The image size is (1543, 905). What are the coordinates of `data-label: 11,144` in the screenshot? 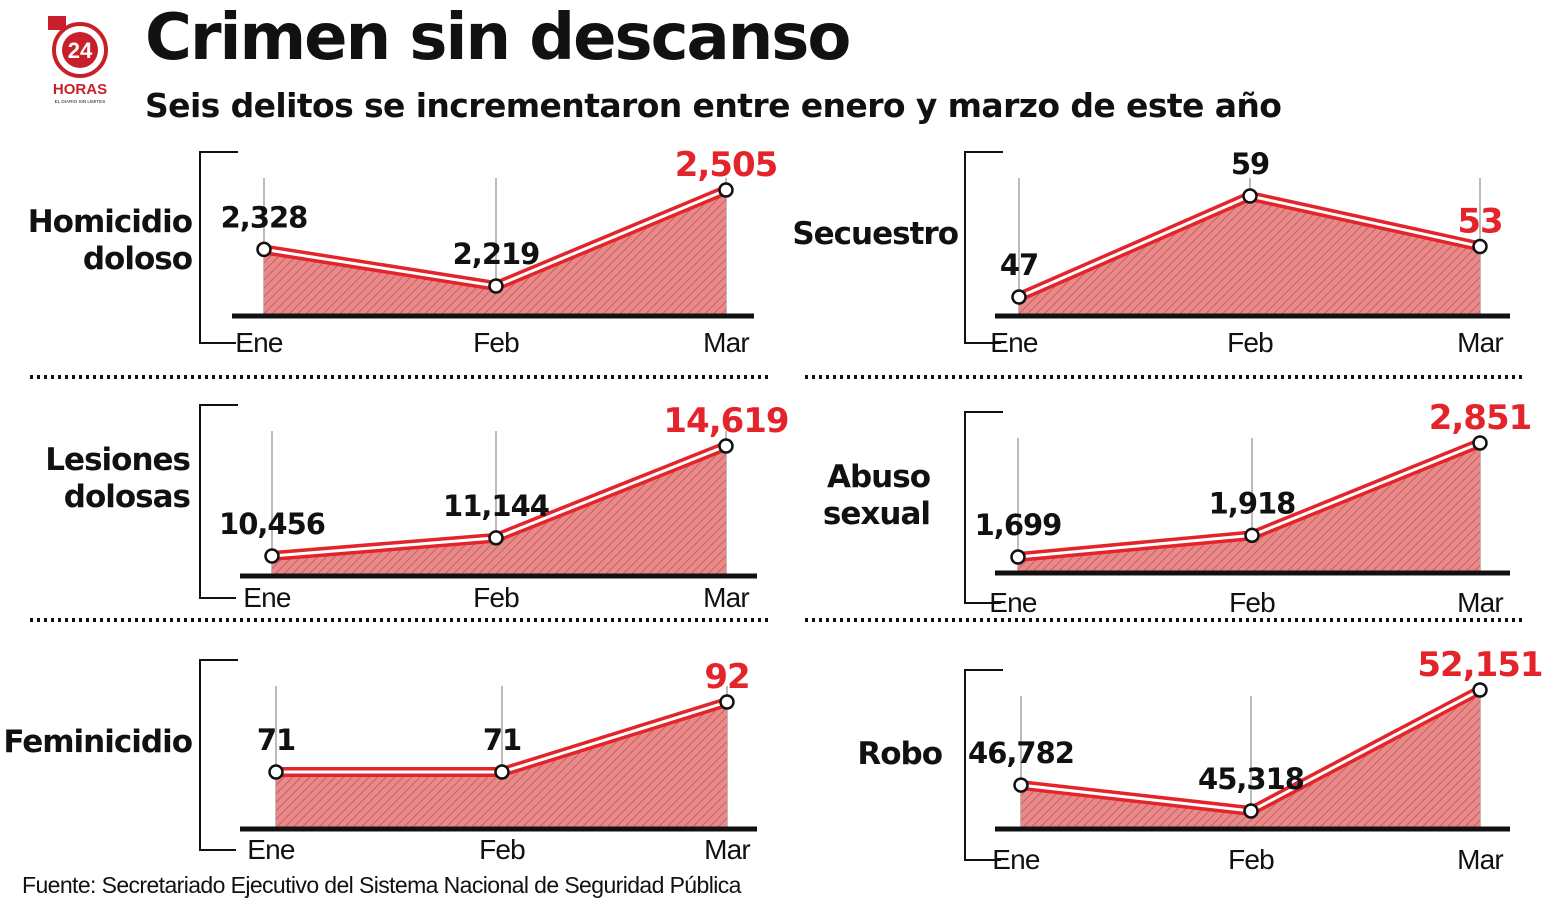 It's located at (496, 506).